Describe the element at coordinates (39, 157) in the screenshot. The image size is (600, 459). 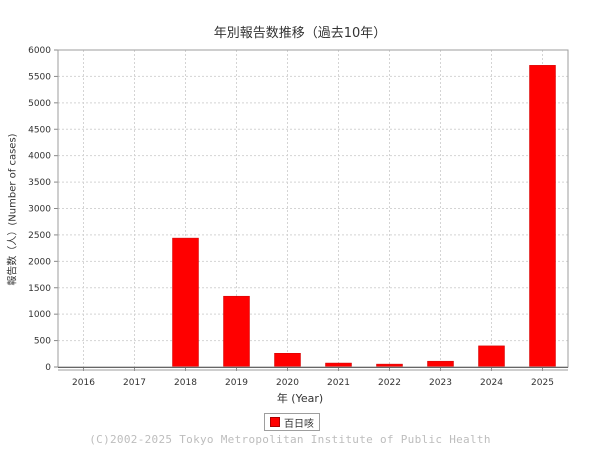
I see `y-tick-label: 4000` at that location.